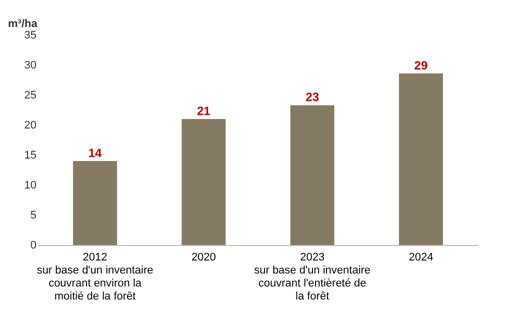 The width and height of the screenshot is (508, 333). Describe the element at coordinates (23, 24) in the screenshot. I see `y-axis-title: m³/ha` at that location.